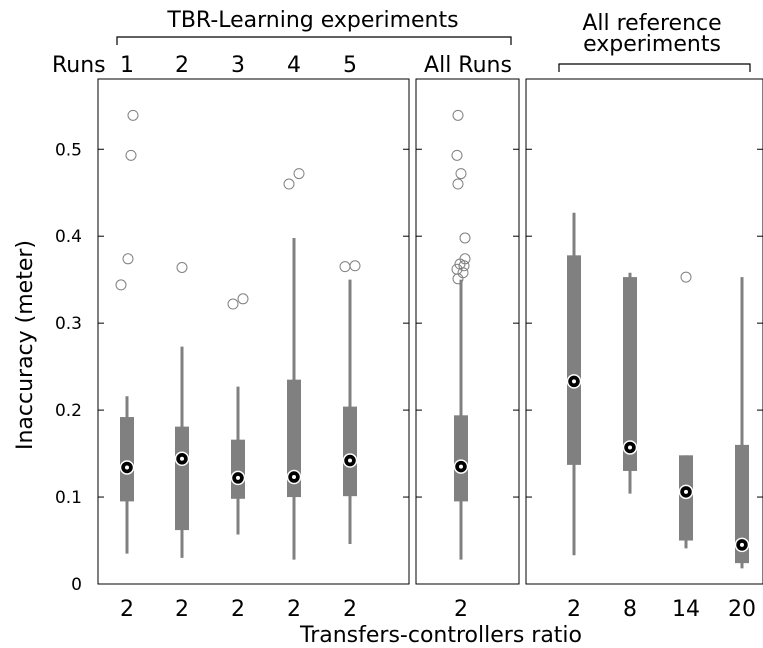  What do you see at coordinates (68, 150) in the screenshot?
I see `y-tick-label: 0.5` at bounding box center [68, 150].